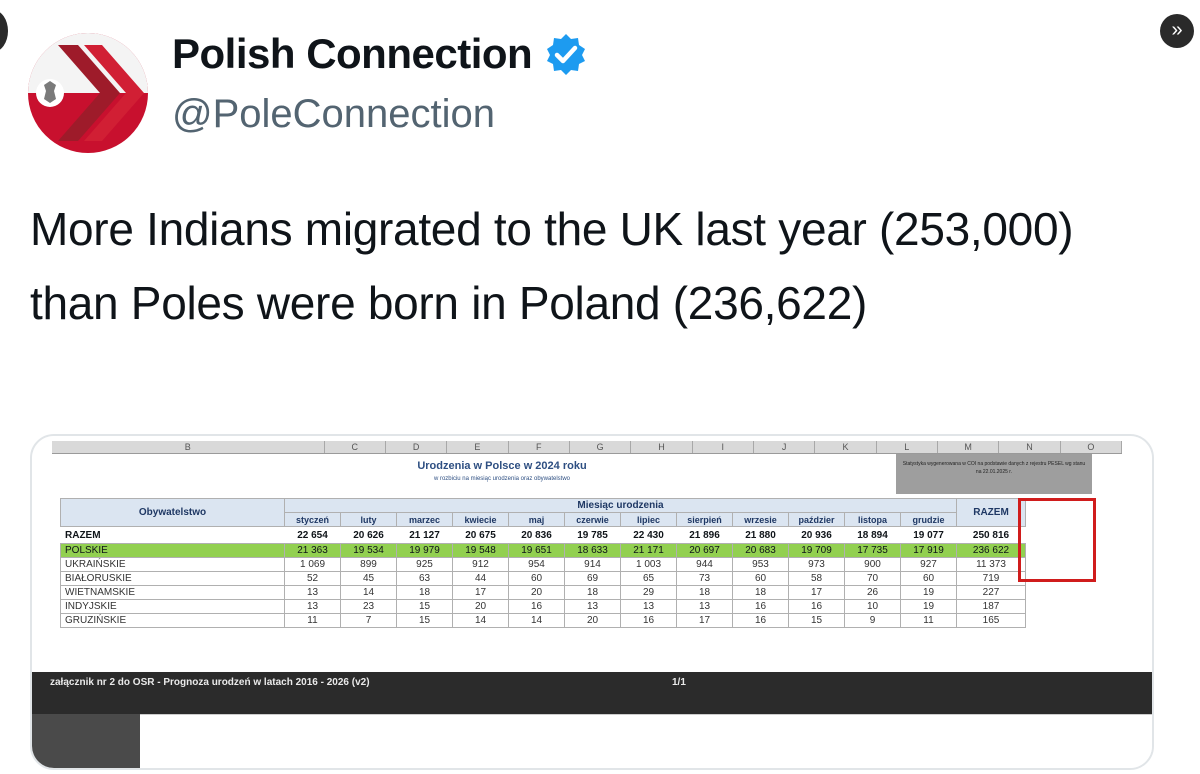 The image size is (1200, 774). What do you see at coordinates (424, 578) in the screenshot?
I see `table-cell: 63` at bounding box center [424, 578].